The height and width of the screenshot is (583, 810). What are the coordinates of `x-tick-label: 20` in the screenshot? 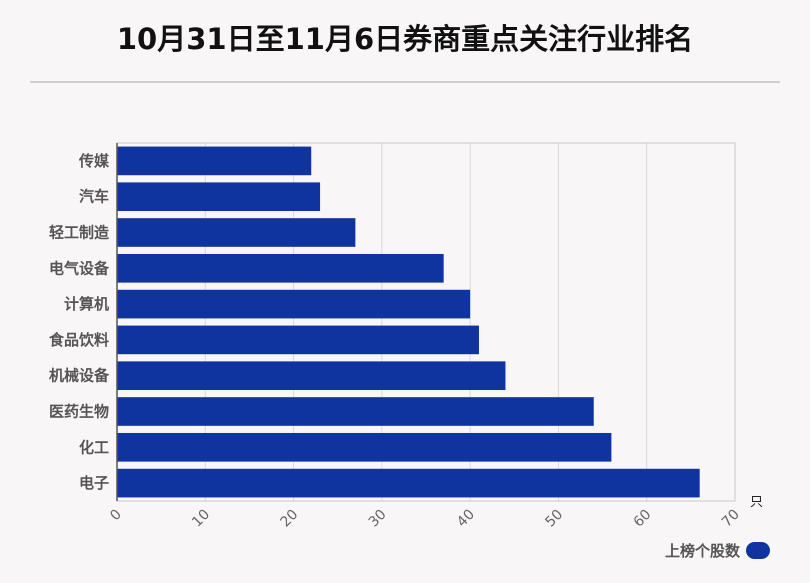 It's located at (289, 519).